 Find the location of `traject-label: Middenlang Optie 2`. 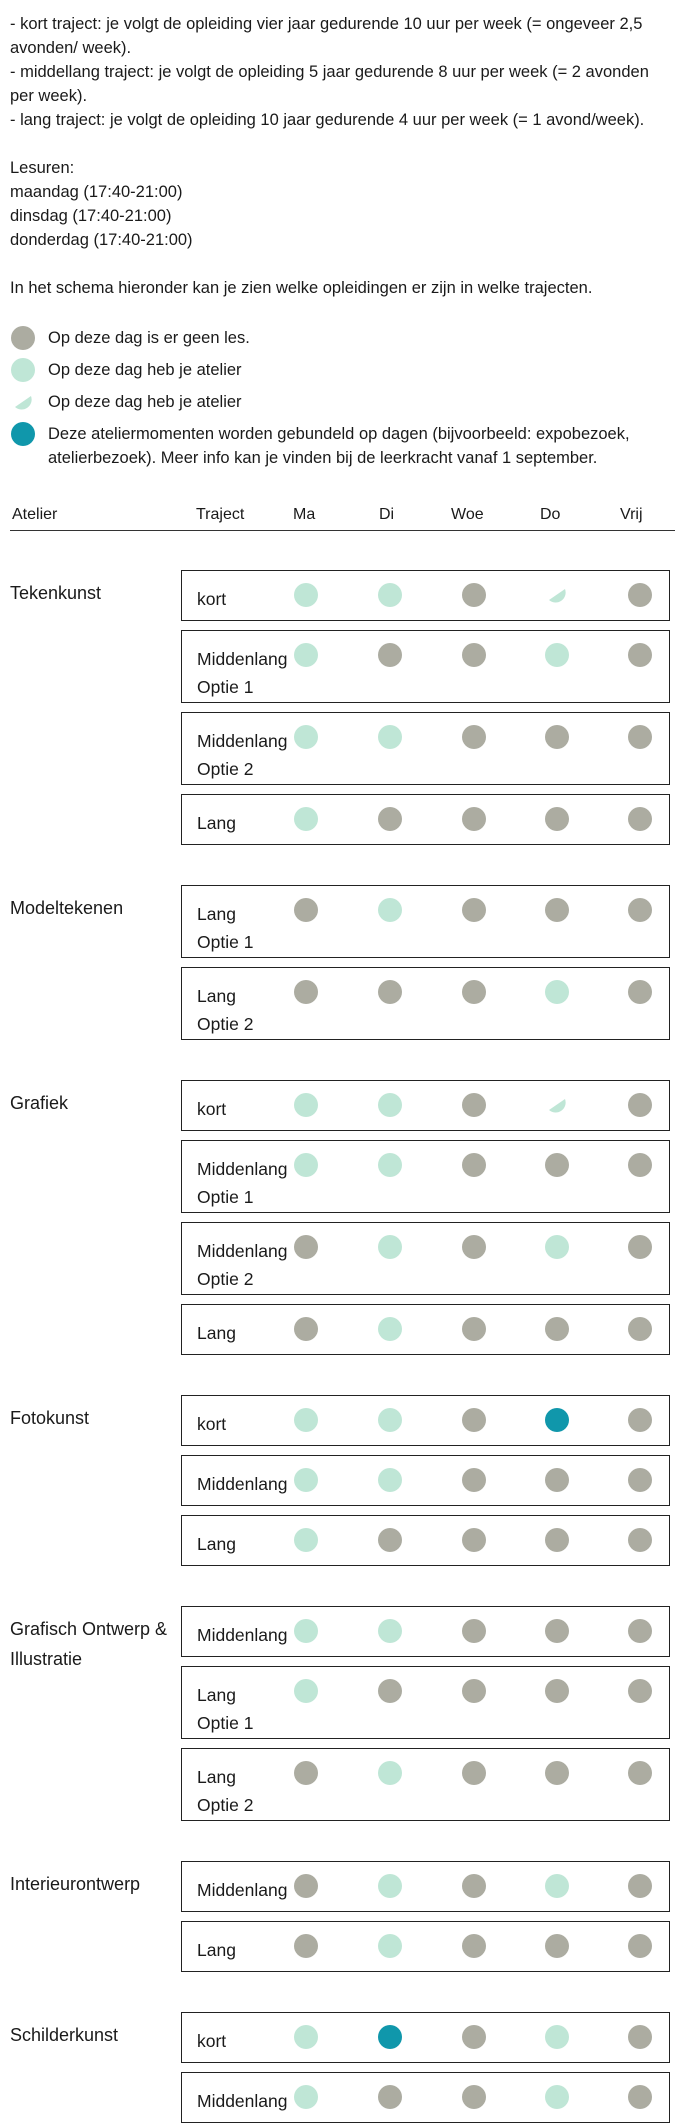

traject-label: Middenlang Optie 2 is located at coordinates (242, 1265).